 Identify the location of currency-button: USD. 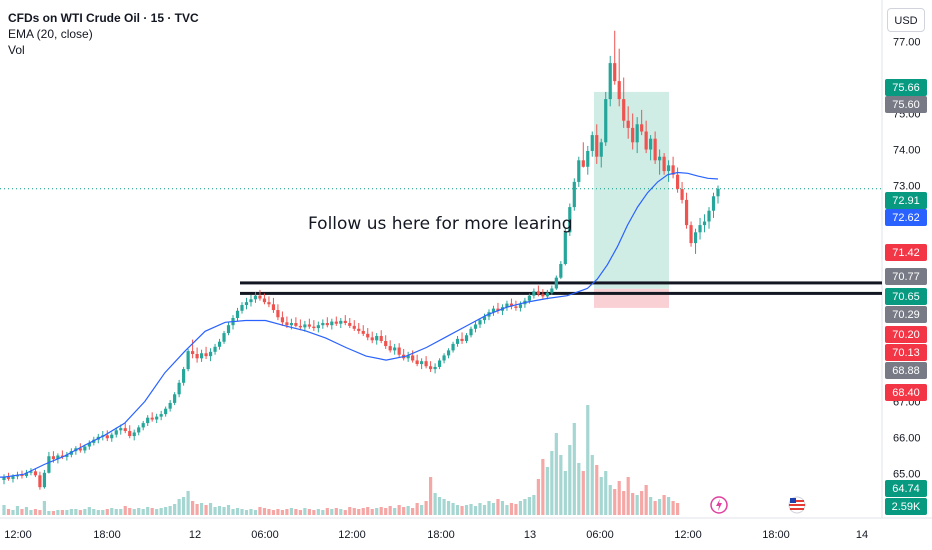
(906, 20).